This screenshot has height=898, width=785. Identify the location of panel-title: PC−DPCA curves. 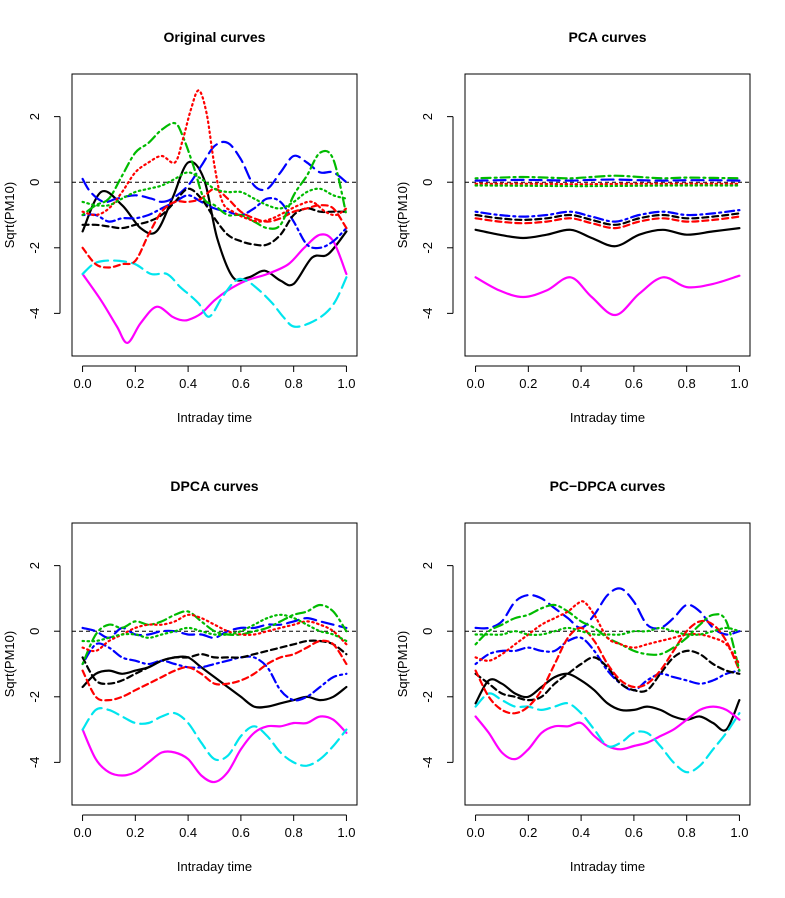
(608, 486).